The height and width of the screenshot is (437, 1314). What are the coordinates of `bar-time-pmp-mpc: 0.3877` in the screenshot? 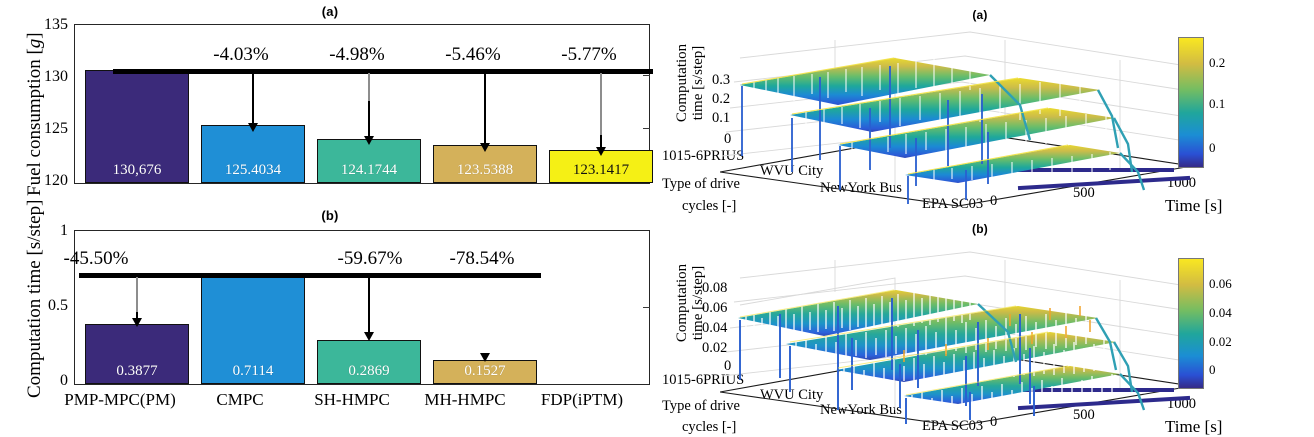 It's located at (137, 353).